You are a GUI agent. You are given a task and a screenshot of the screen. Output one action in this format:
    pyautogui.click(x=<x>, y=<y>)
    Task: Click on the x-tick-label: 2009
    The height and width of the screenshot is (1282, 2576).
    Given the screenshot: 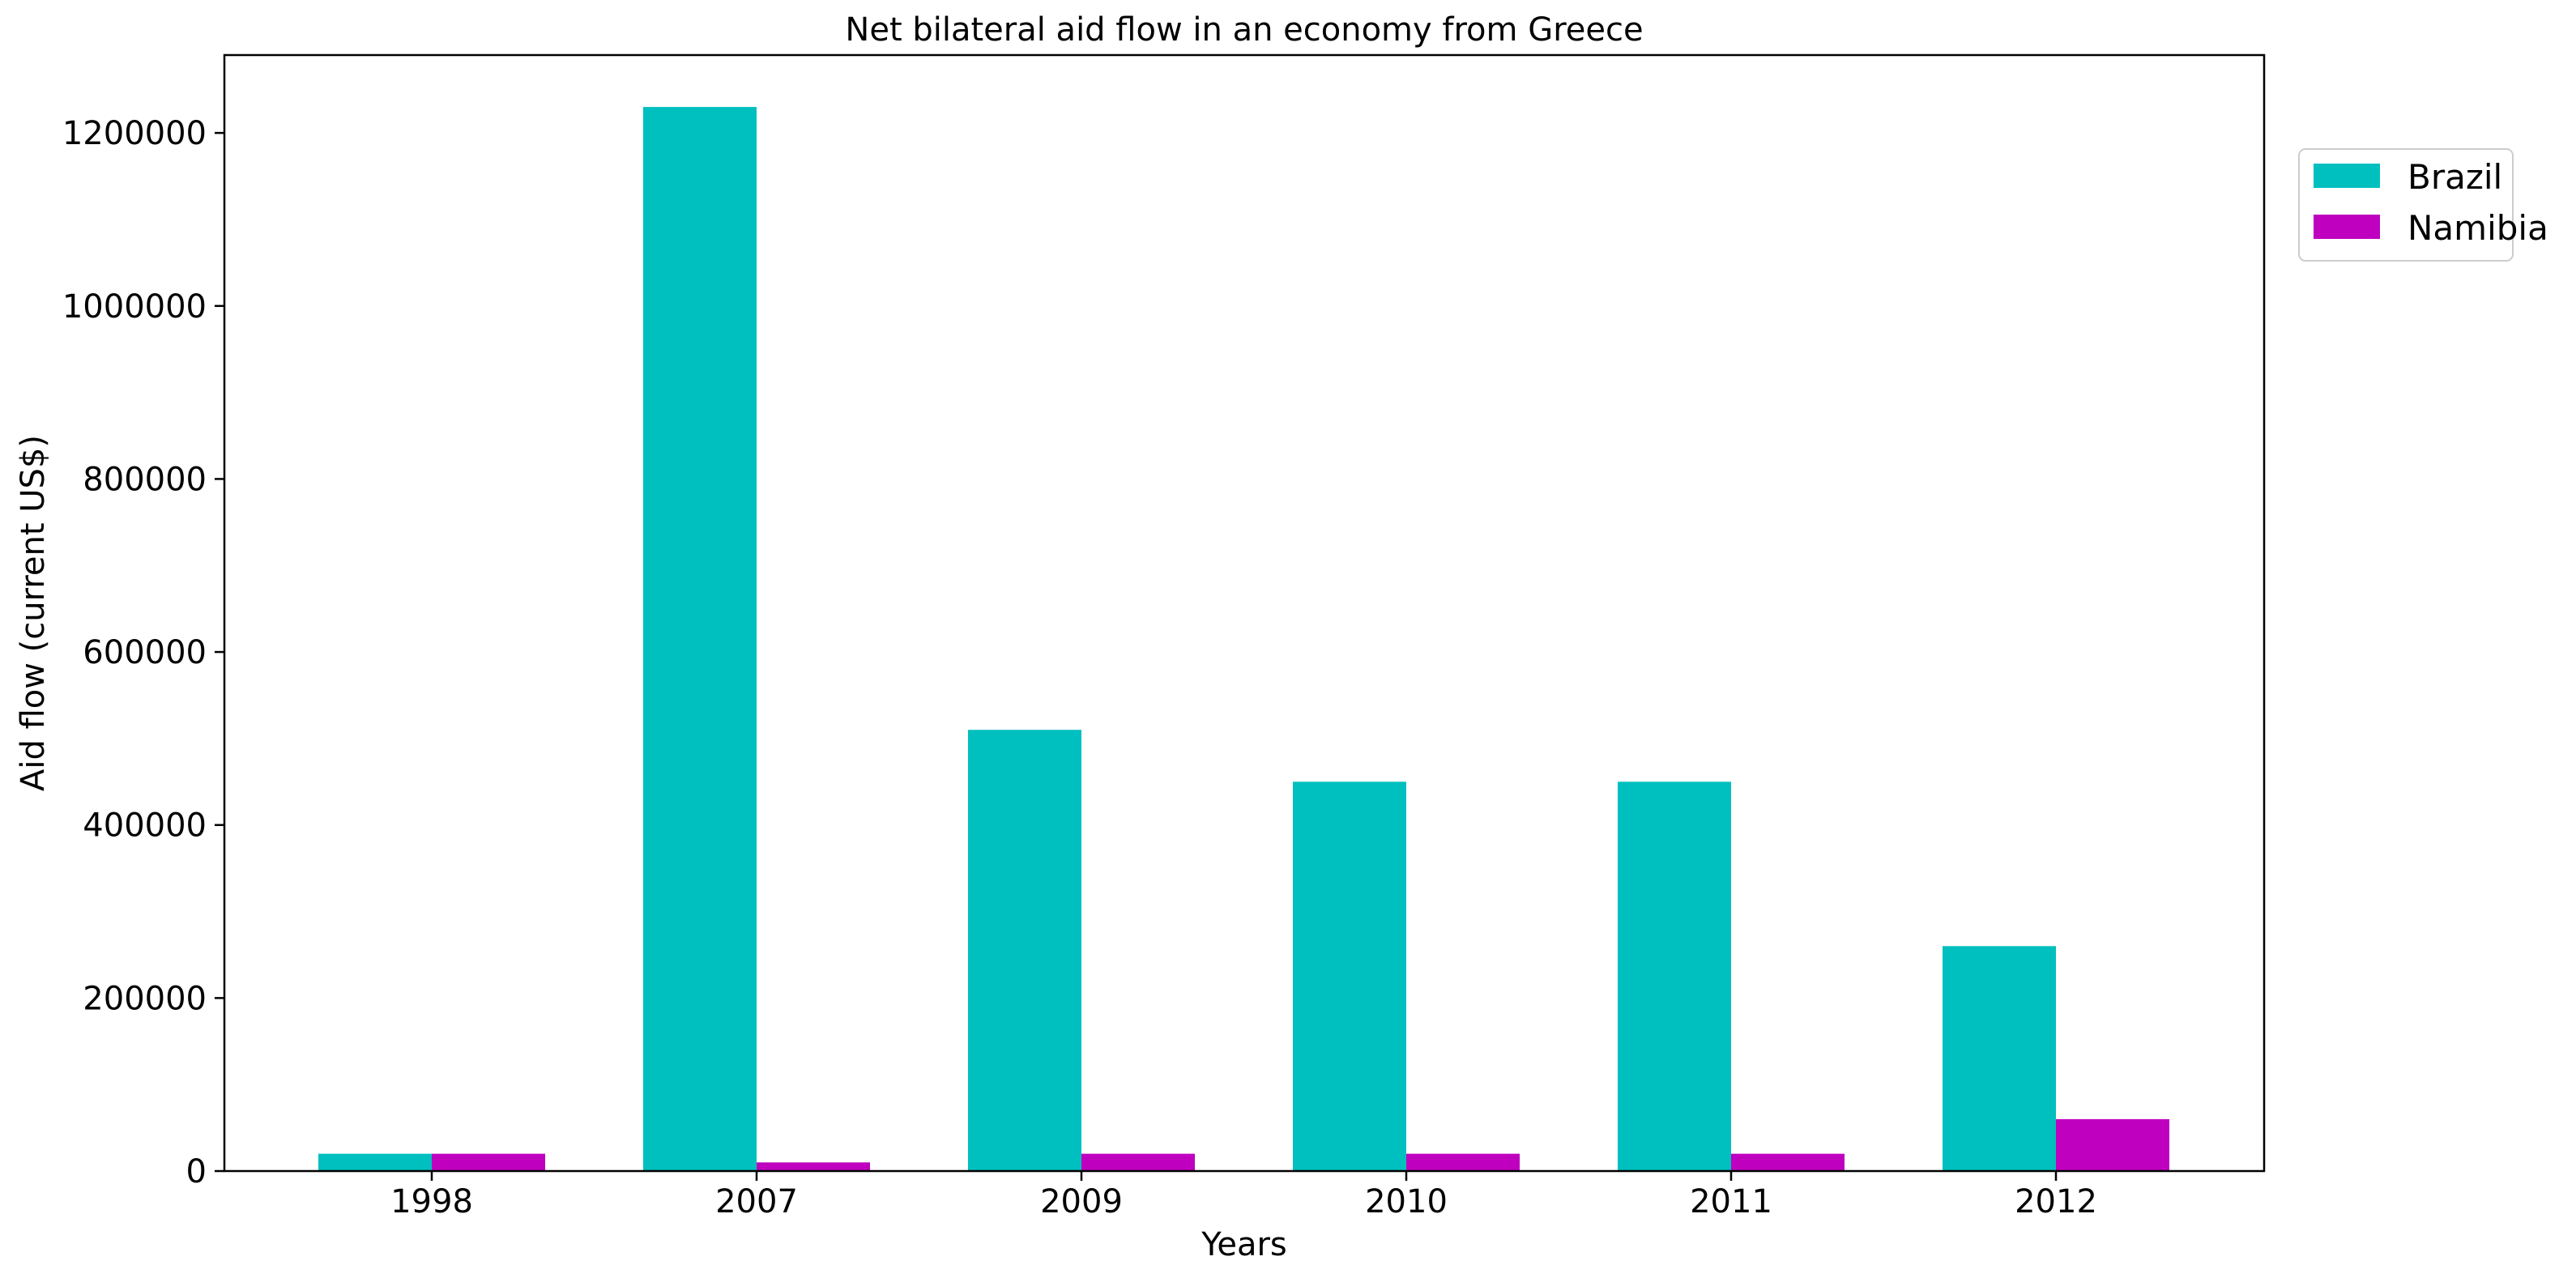 What is the action you would take?
    pyautogui.click(x=1081, y=1201)
    